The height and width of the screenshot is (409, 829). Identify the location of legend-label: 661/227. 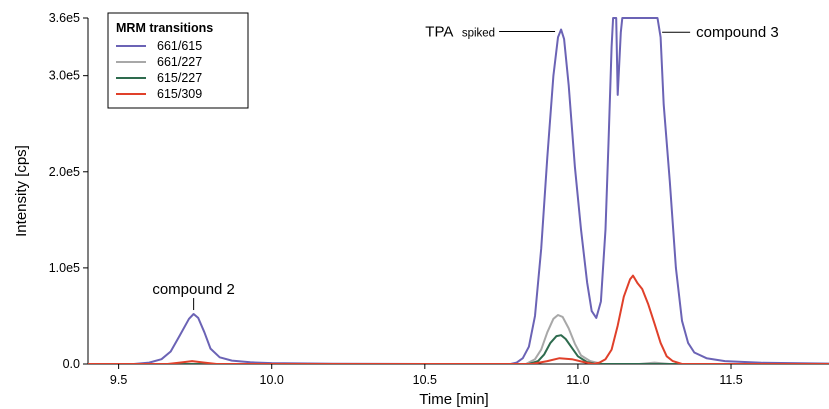
(179, 62).